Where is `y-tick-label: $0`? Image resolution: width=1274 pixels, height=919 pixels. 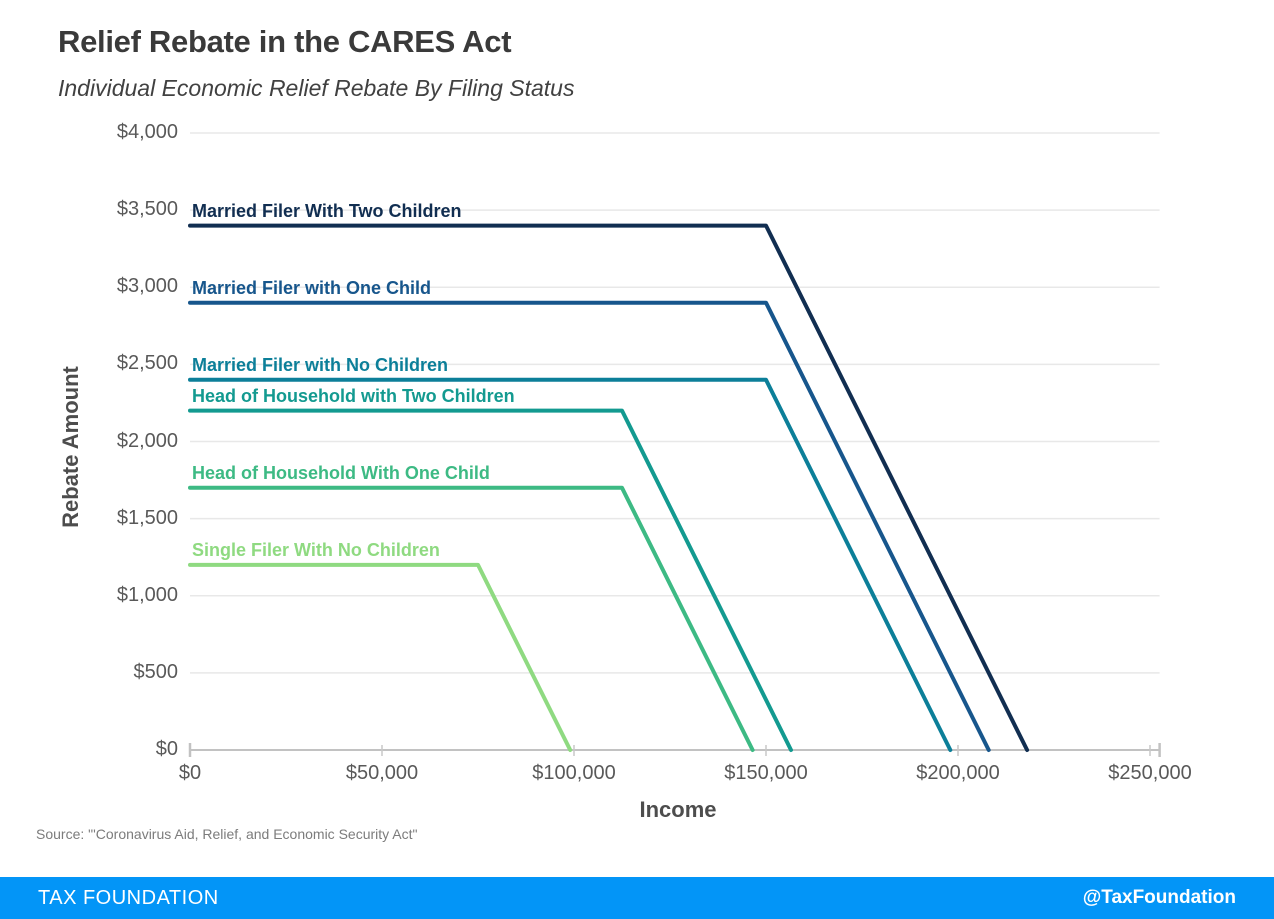
y-tick-label: $0 is located at coordinates (166, 749).